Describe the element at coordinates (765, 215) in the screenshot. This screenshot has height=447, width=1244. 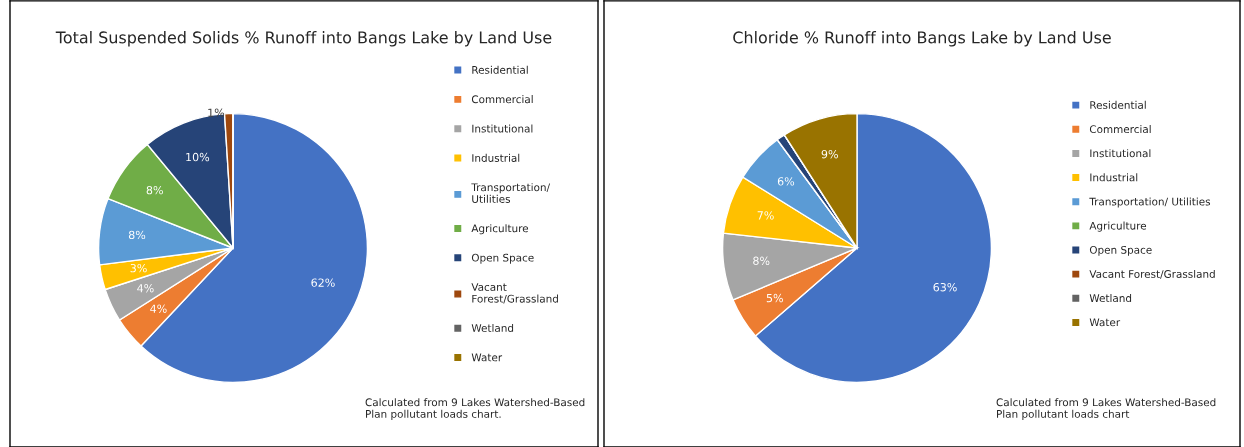
I see `data-label: 7%` at that location.